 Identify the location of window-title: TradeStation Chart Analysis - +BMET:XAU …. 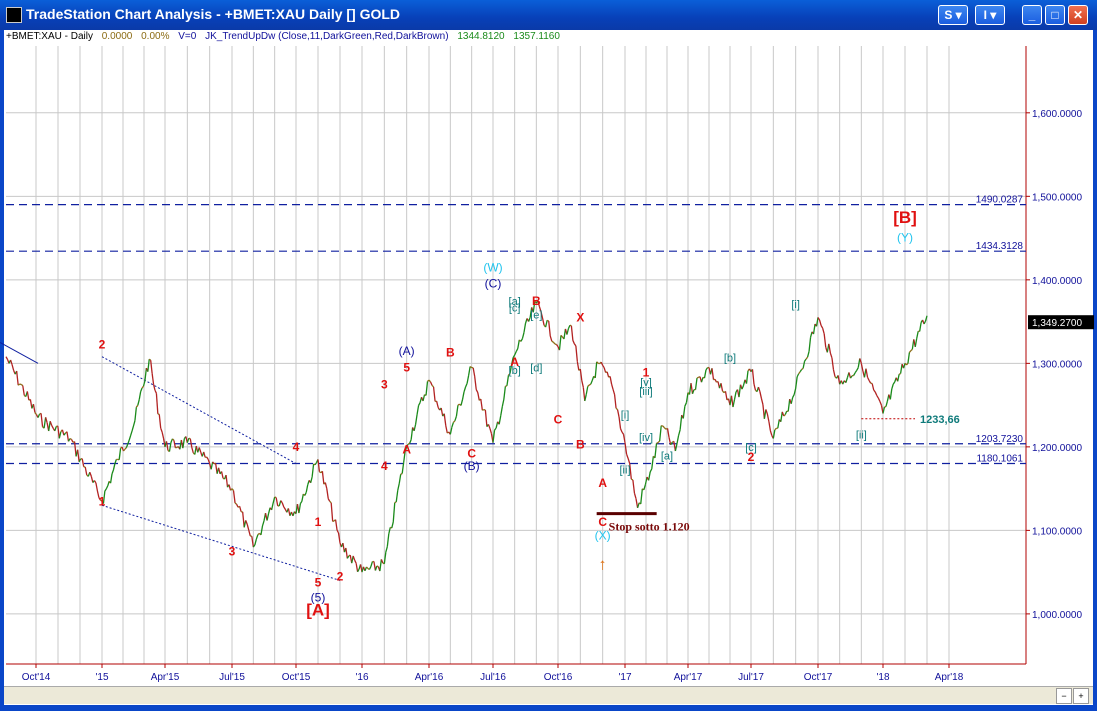
(213, 14).